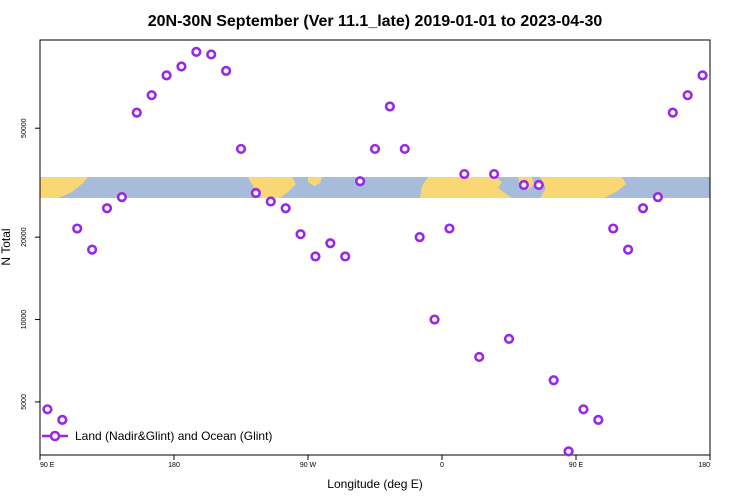 The width and height of the screenshot is (750, 500). Describe the element at coordinates (30, 264) in the screenshot. I see `y-axis: 5000 10000 20000 50000` at that location.